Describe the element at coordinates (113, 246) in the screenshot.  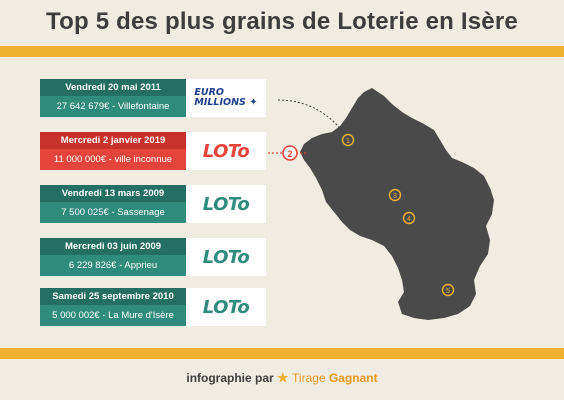
I see `card-date: Mercredi 03 juin 2009` at that location.